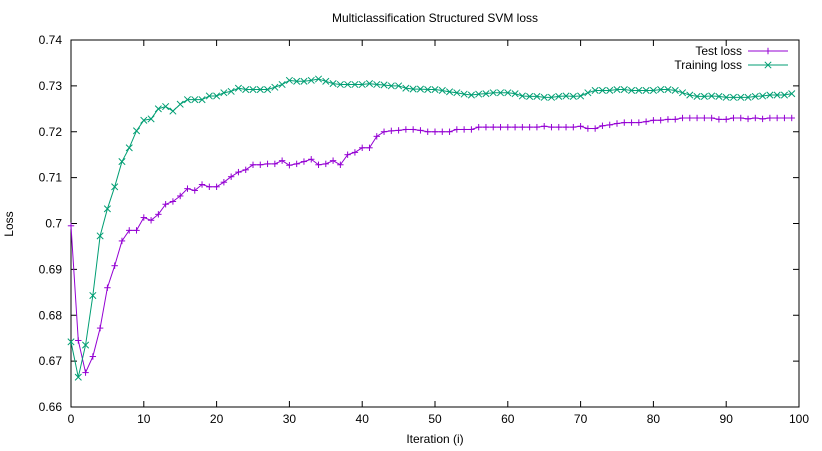 This screenshot has width=822, height=451. Describe the element at coordinates (708, 65) in the screenshot. I see `legend-label-training-loss: Training loss` at that location.